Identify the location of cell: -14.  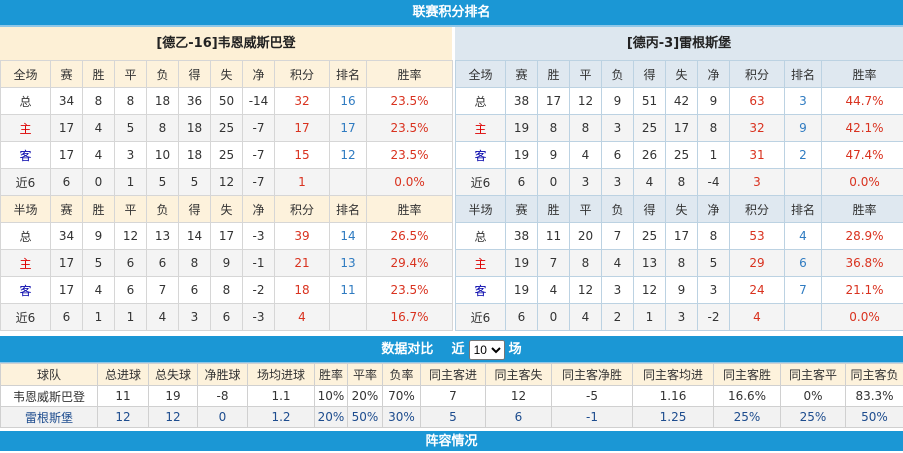
(259, 101).